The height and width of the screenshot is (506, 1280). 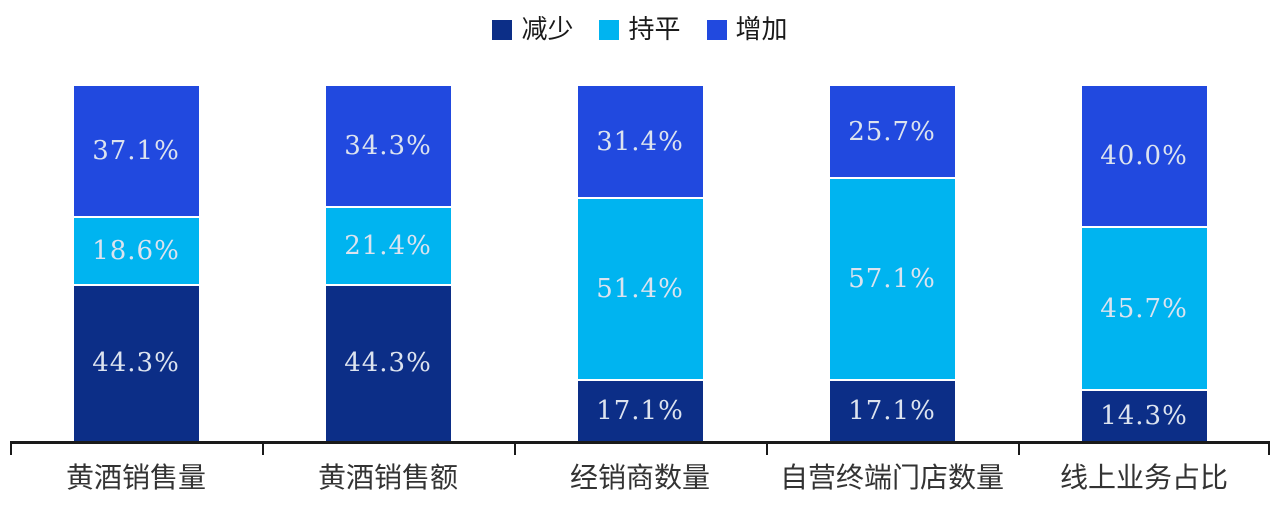 I want to click on legend-label-flat: 持平, so click(x=654, y=30).